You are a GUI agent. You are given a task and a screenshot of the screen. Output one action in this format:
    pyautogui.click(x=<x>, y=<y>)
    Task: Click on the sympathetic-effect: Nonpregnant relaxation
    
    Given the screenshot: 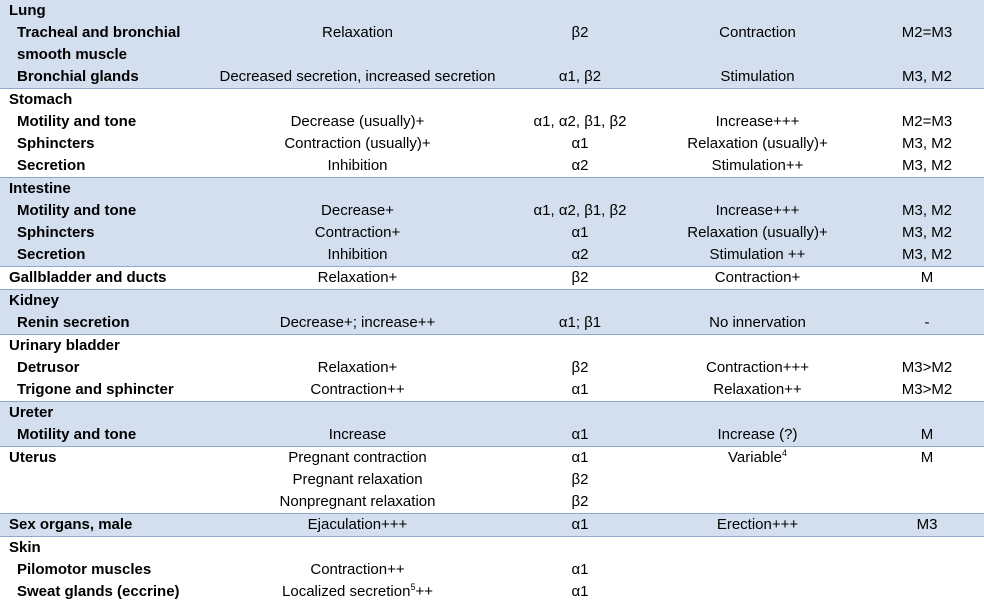 What is the action you would take?
    pyautogui.click(x=357, y=501)
    